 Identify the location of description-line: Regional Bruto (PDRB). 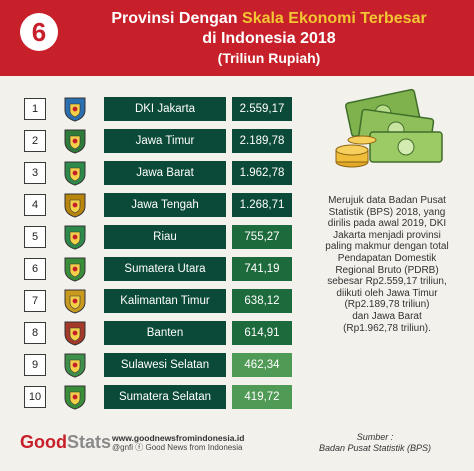
(387, 270).